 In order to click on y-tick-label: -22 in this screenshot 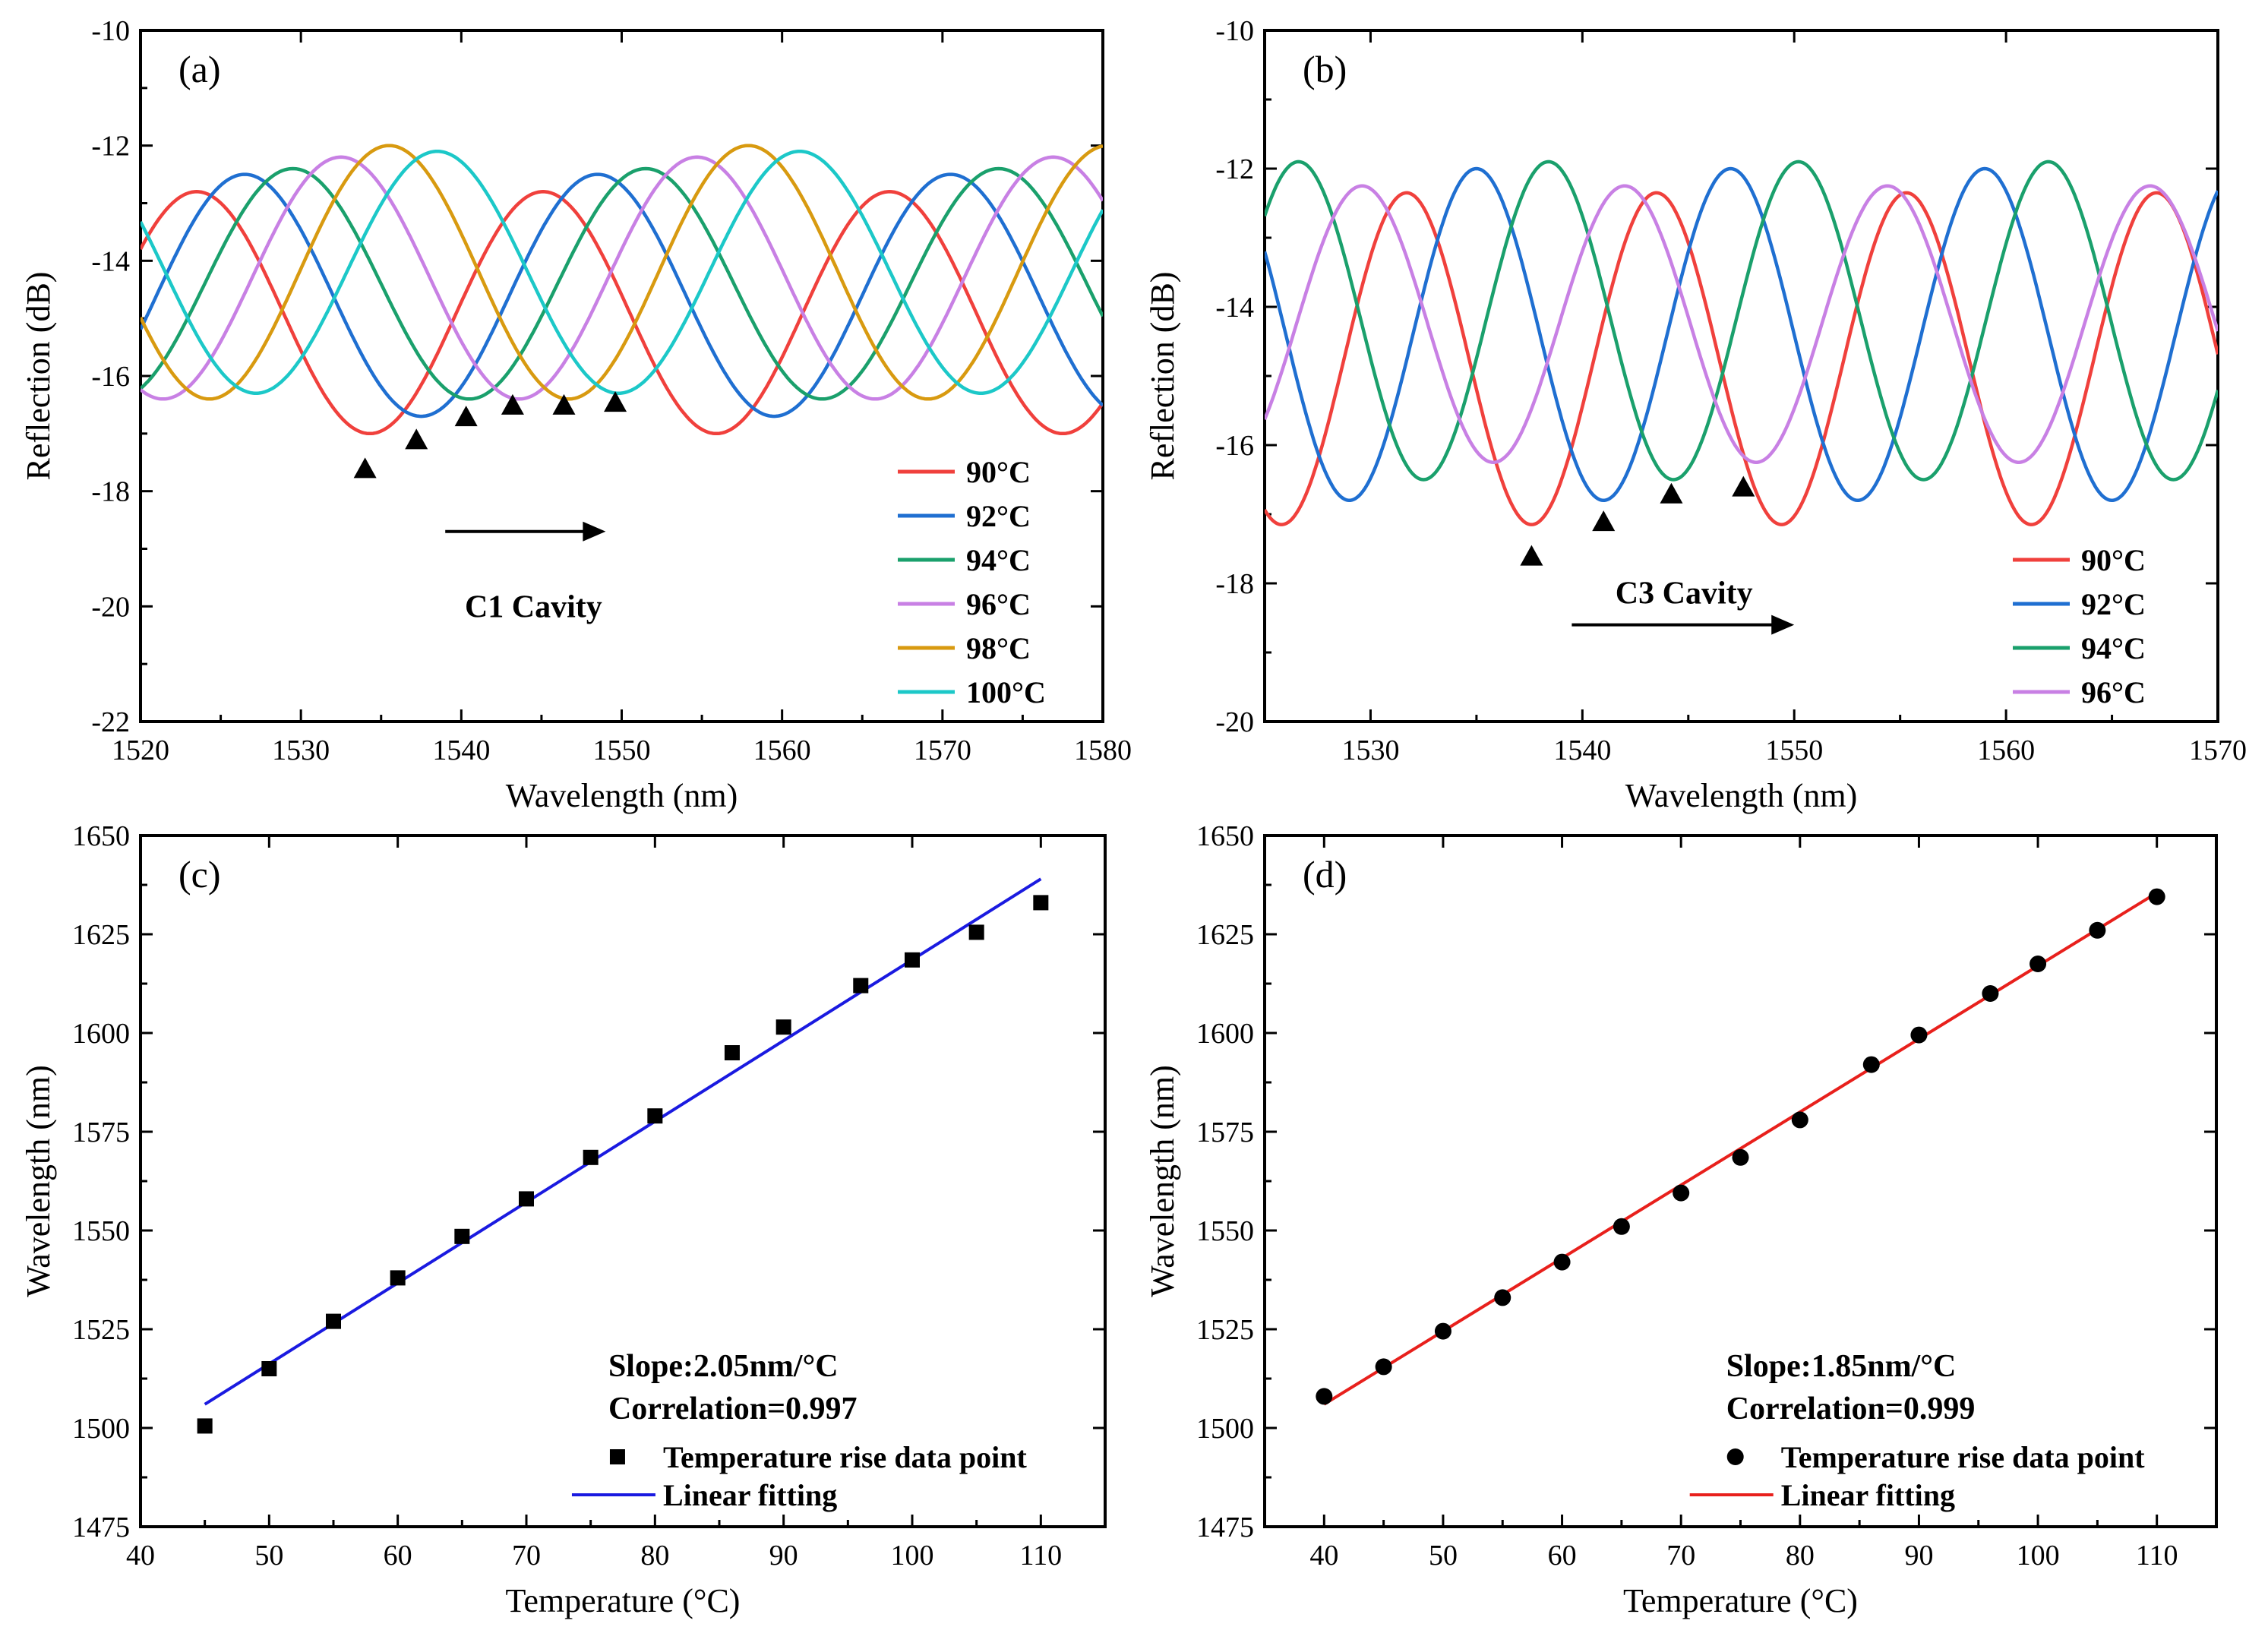, I will do `click(110, 722)`.